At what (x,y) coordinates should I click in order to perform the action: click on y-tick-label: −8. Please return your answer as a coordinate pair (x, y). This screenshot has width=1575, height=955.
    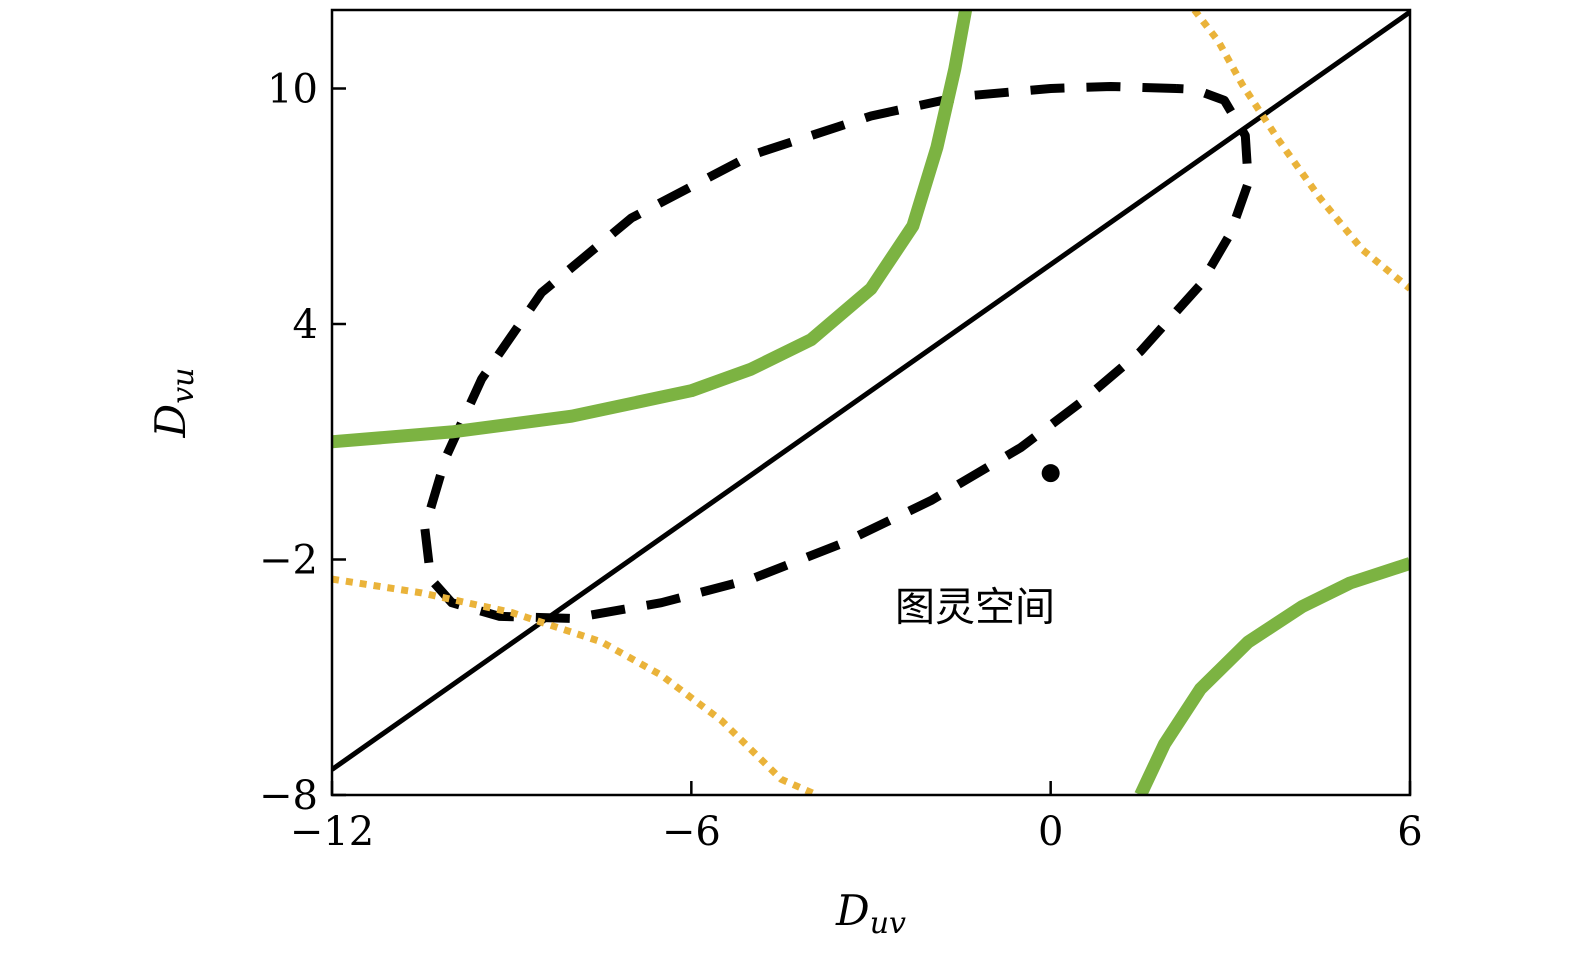
    Looking at the image, I should click on (288, 796).